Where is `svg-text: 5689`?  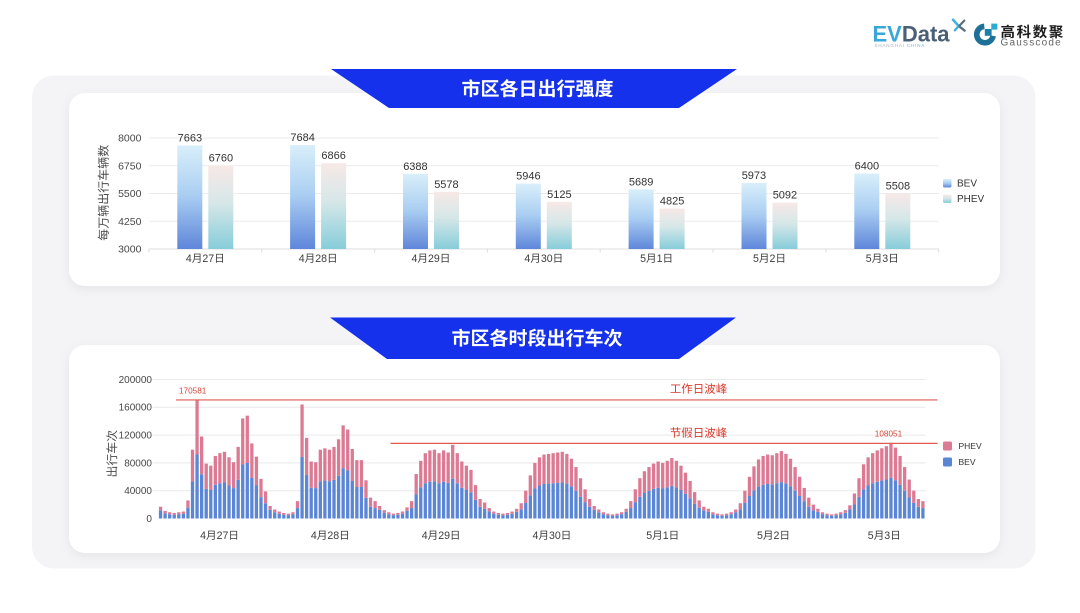 svg-text: 5689 is located at coordinates (641, 182).